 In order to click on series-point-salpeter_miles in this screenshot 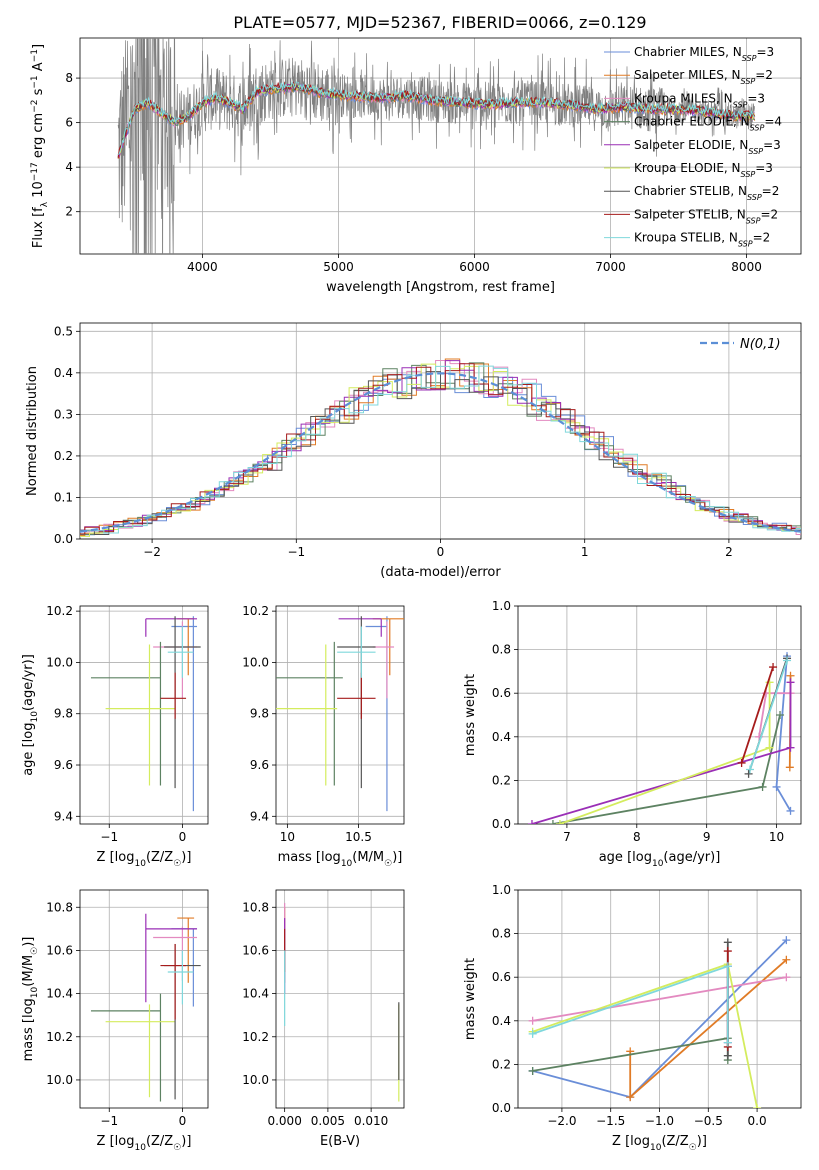, I will do `click(786, 959)`.